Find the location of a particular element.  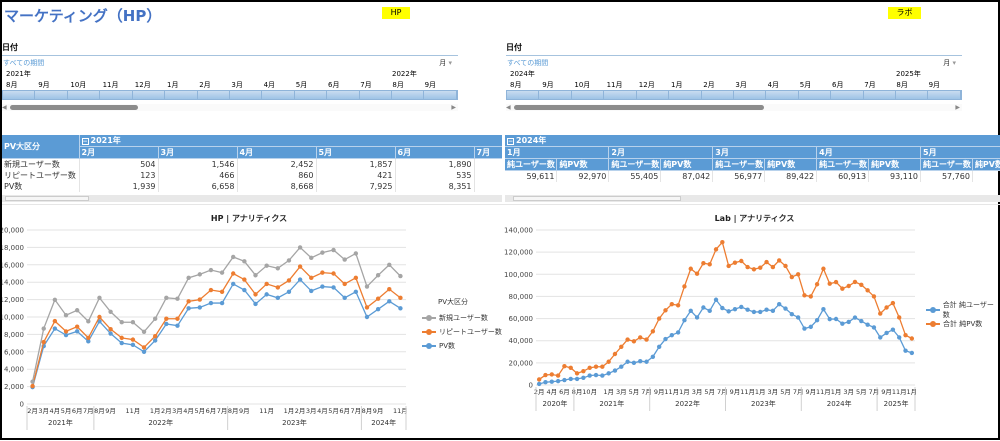

year-header: −2024年 is located at coordinates (752, 141).